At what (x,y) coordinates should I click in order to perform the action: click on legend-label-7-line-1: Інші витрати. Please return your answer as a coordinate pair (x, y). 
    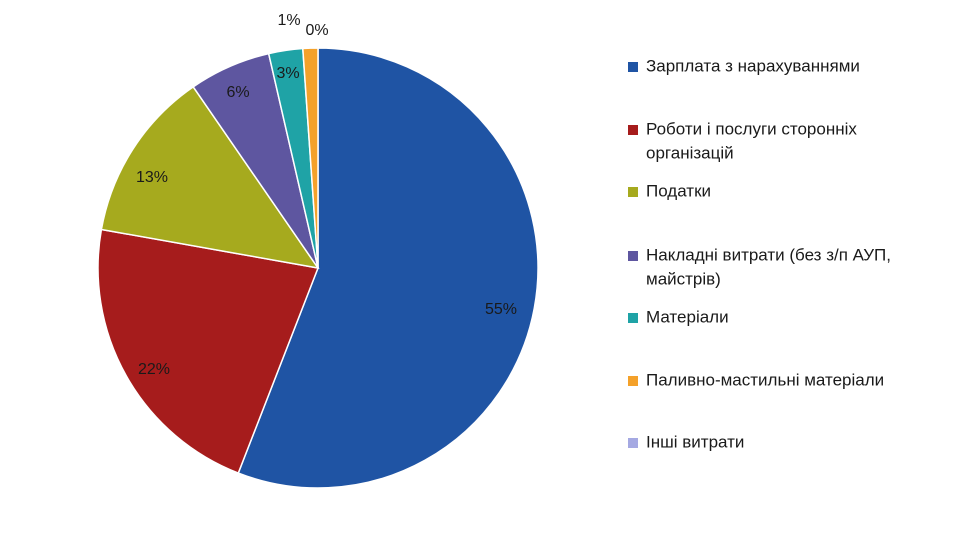
    Looking at the image, I should click on (695, 441).